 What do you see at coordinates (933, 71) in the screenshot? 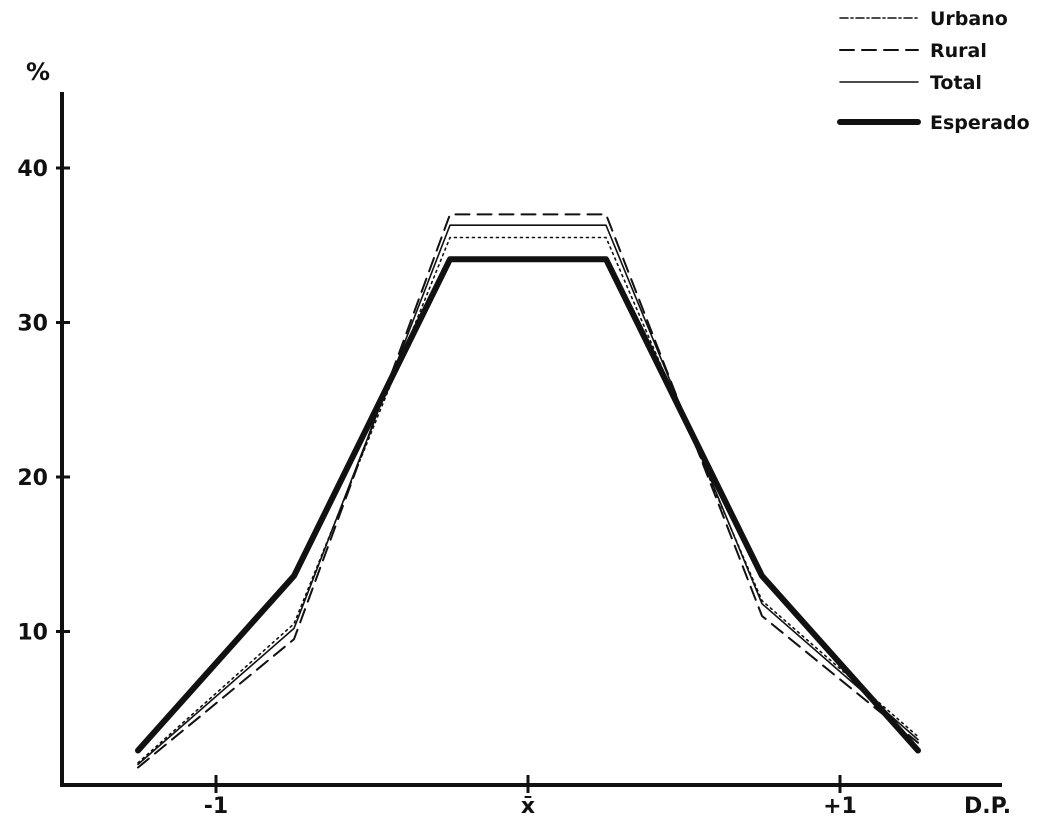
I see `legend: Urbano Rural Total Esperado` at bounding box center [933, 71].